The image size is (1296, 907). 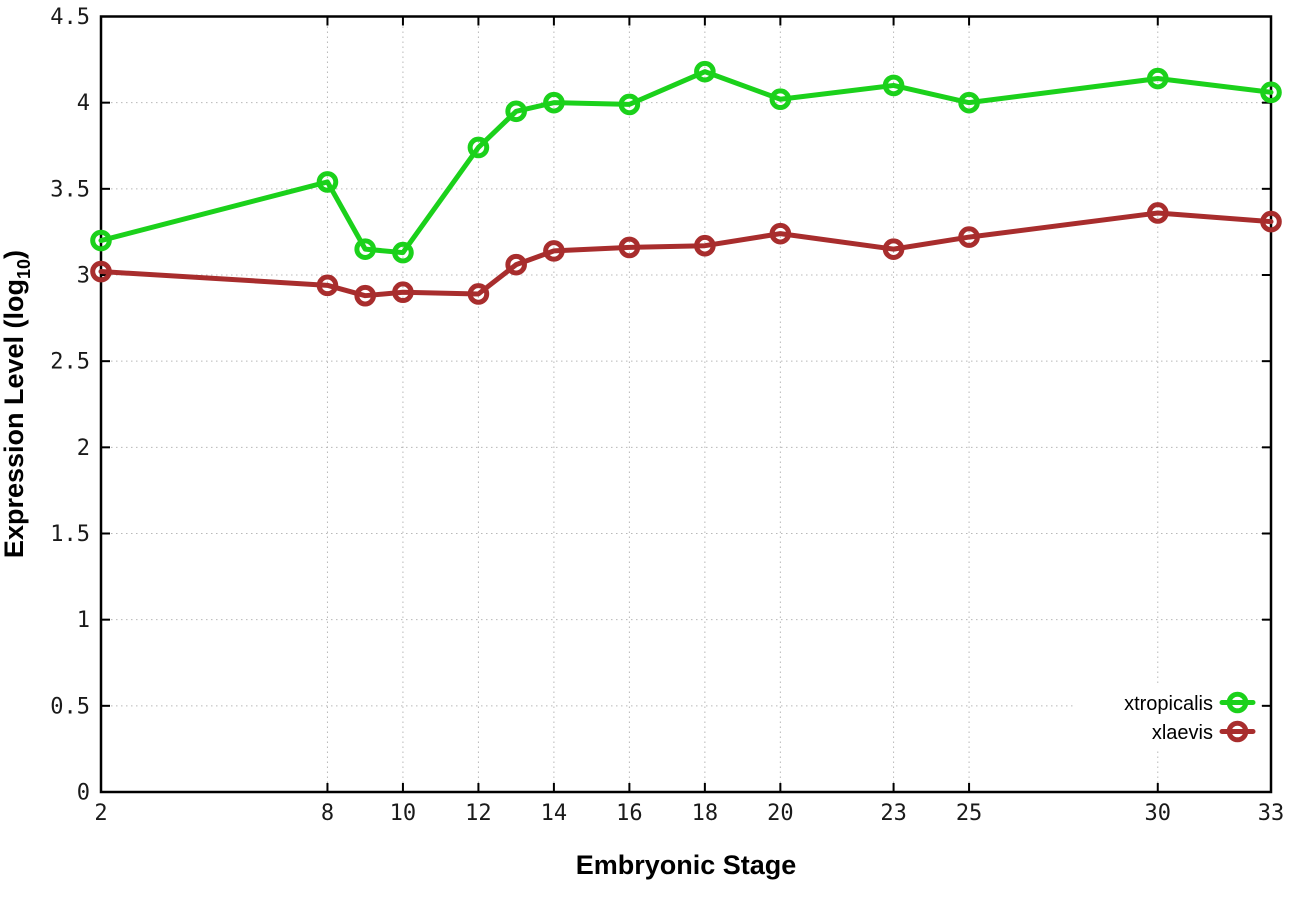 What do you see at coordinates (403, 813) in the screenshot?
I see `x-tick-label: 10` at bounding box center [403, 813].